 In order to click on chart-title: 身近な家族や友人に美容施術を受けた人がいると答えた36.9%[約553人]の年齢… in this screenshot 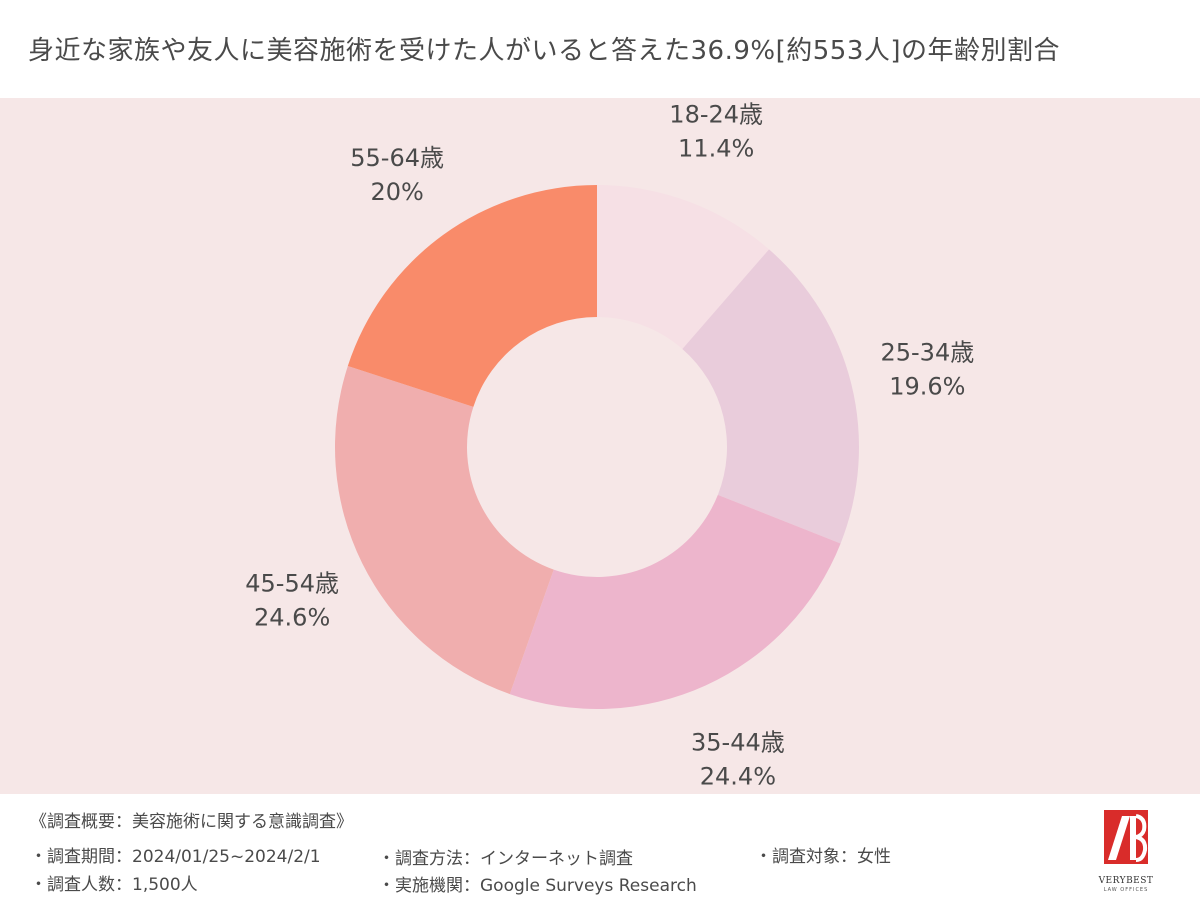, I will do `click(544, 51)`.